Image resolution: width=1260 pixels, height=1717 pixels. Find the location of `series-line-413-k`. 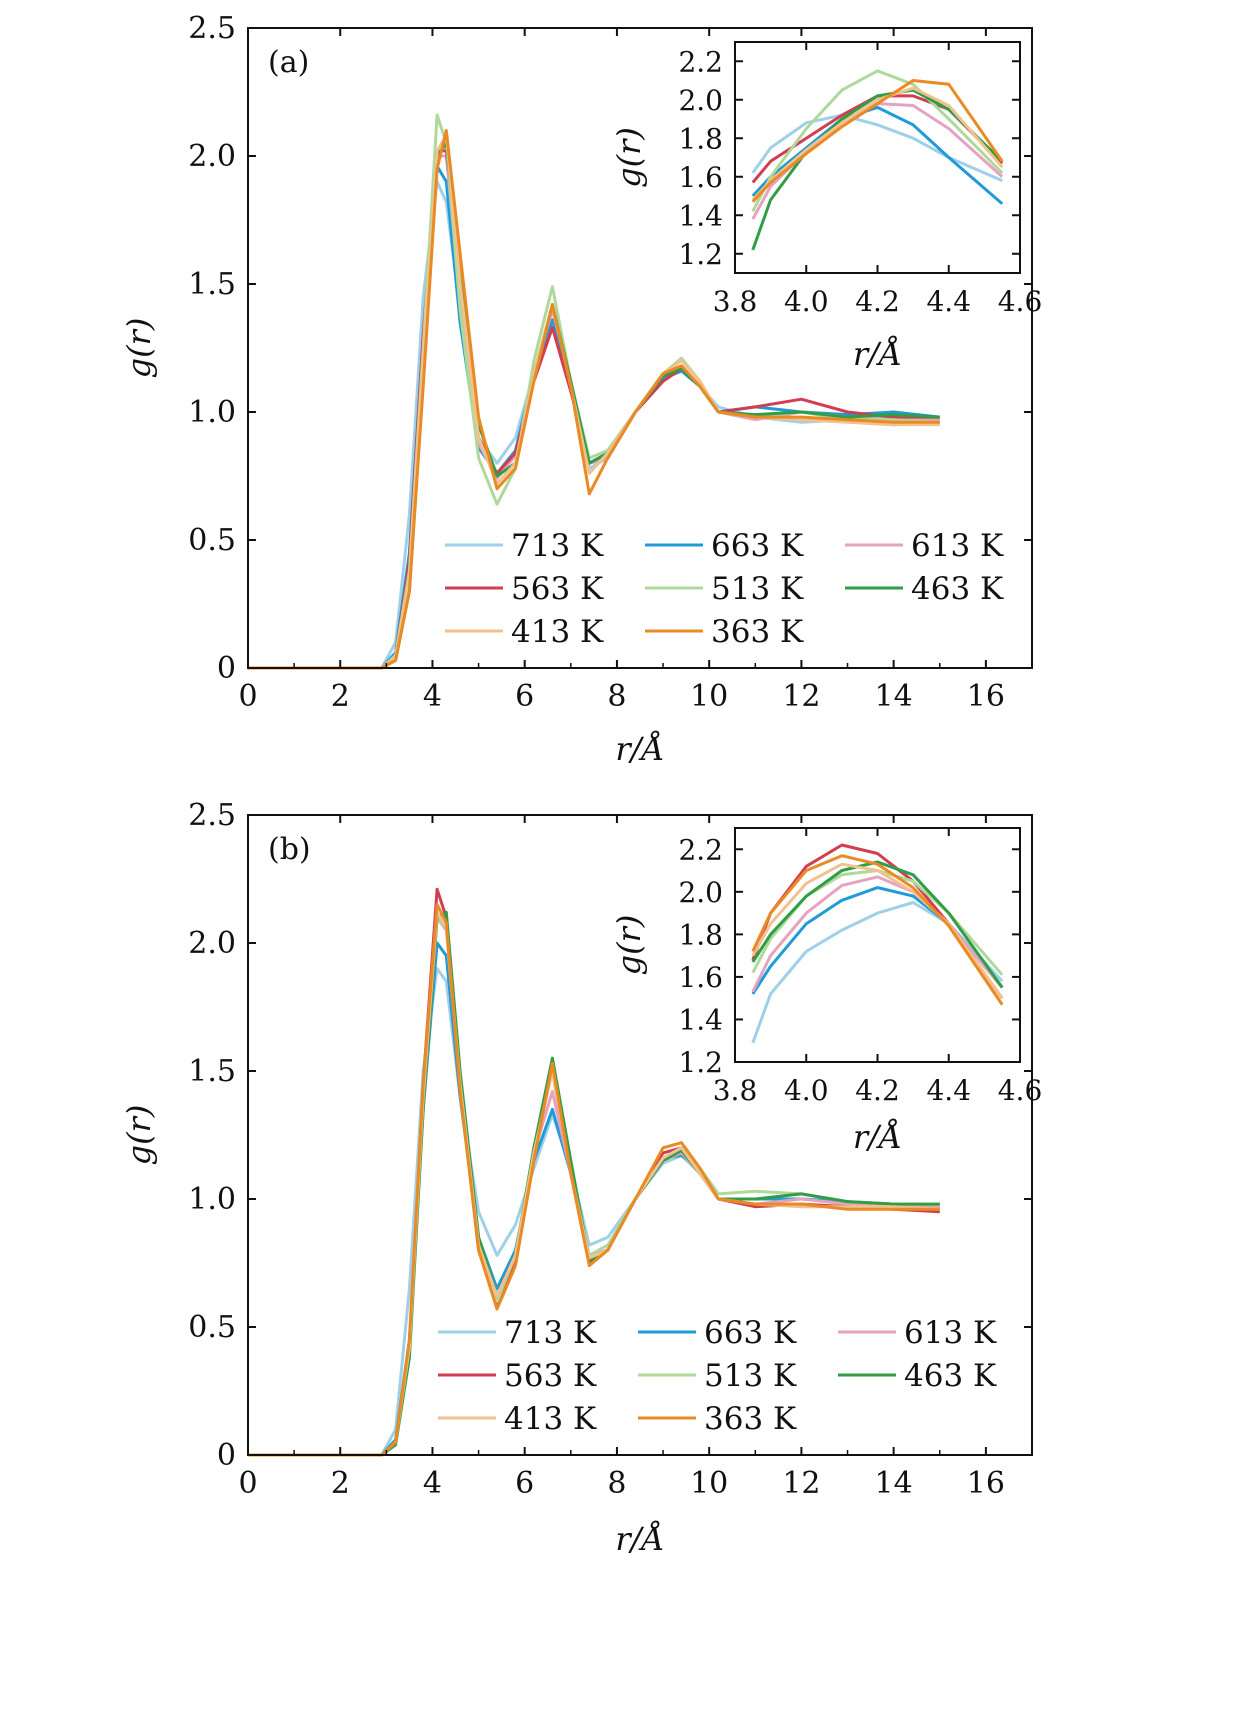

series-line-413-k is located at coordinates (877, 143).